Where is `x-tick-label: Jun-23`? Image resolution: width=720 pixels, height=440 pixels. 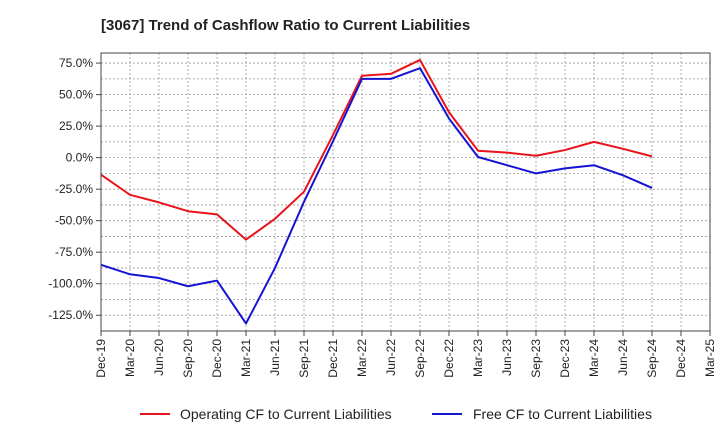 x-tick-label: Jun-23 is located at coordinates (507, 357).